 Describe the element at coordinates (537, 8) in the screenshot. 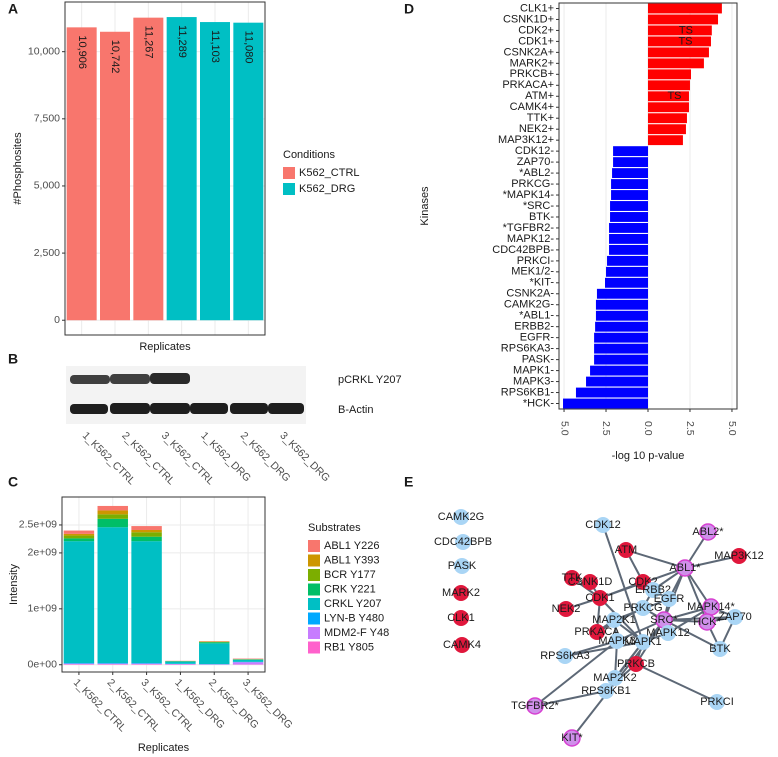

I see `y-tick-label: CLK1+` at that location.